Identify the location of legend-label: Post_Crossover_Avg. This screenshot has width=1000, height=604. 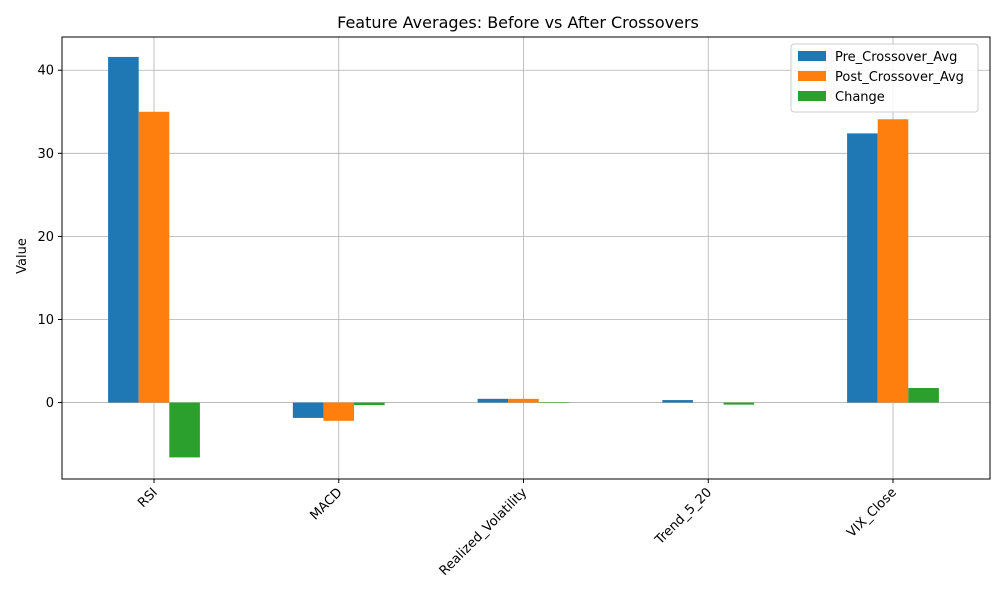
(899, 77).